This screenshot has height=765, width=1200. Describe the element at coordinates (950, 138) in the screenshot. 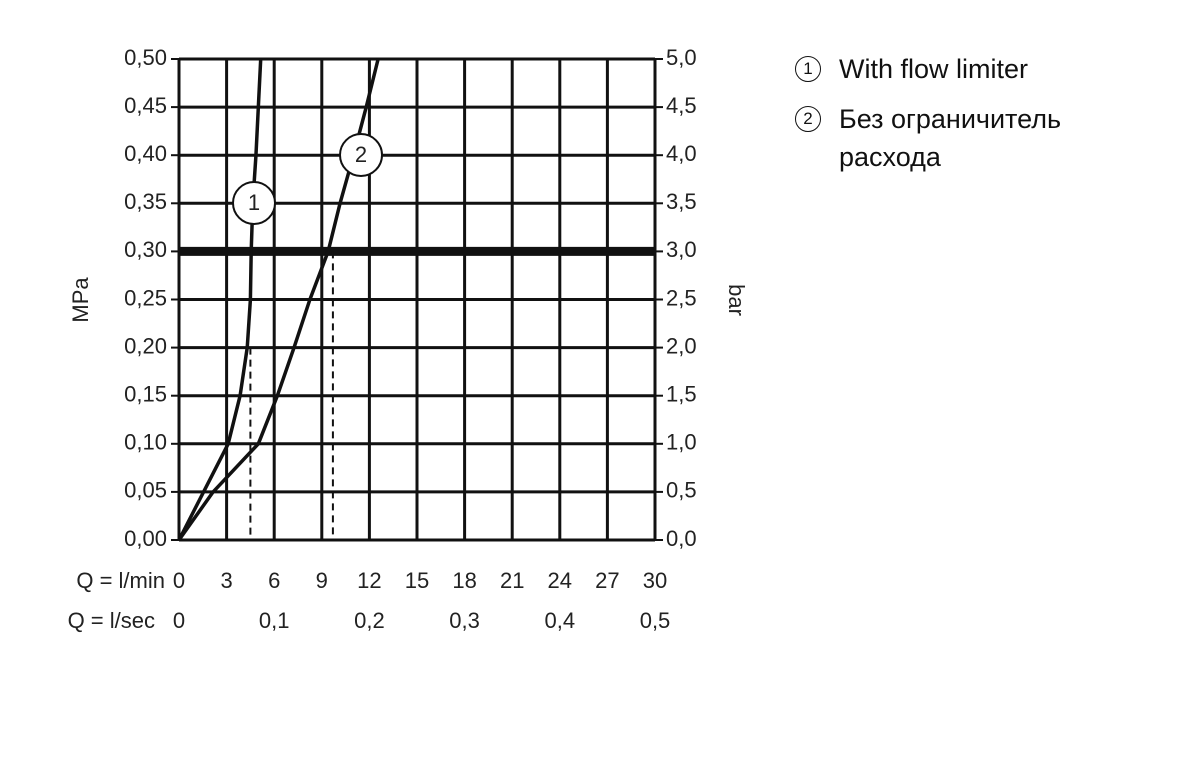

I see `legend-label: Без ограничитель расхода` at that location.